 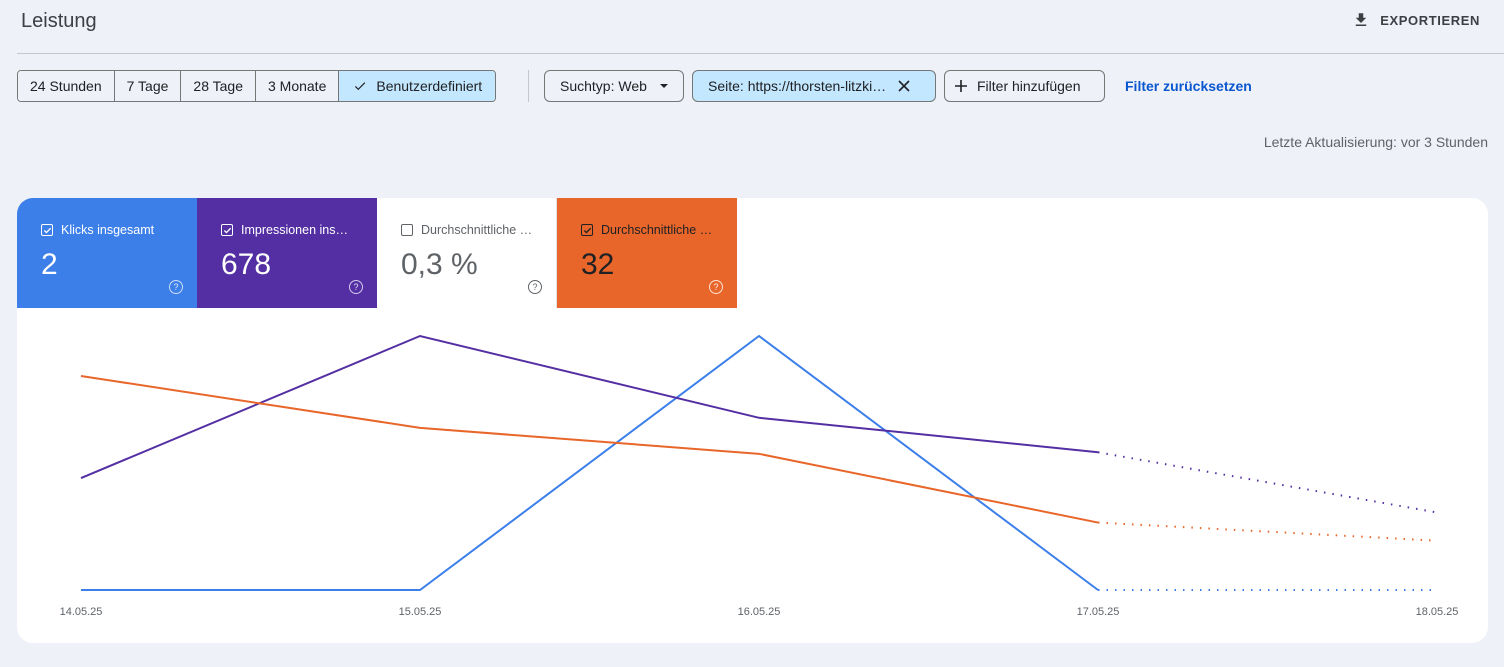 I want to click on add-filter-button: Filter hinzufügen, so click(x=1024, y=86).